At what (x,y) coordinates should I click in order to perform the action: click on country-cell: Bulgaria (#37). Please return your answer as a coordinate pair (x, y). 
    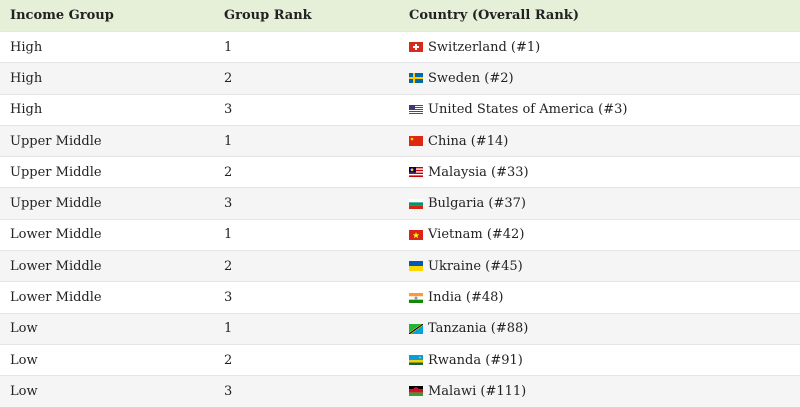
    Looking at the image, I should click on (599, 203).